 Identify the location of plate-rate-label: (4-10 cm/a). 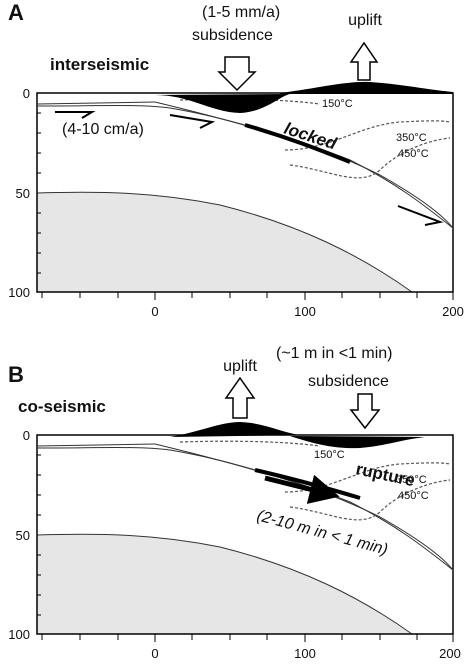
(103, 129).